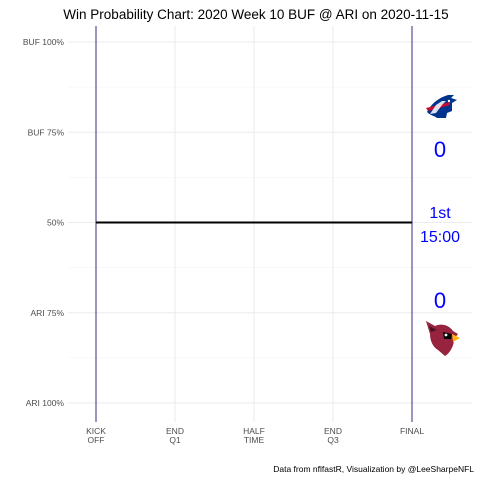  What do you see at coordinates (441, 106) in the screenshot?
I see `bills-logo-icon` at bounding box center [441, 106].